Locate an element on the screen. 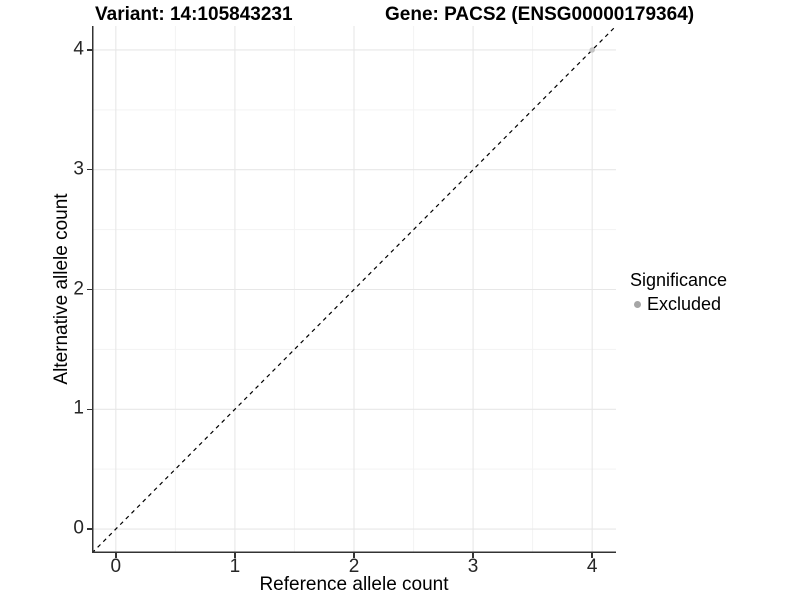 The height and width of the screenshot is (600, 800). plot-title-gene: Gene: PACS2 (ENSG00000179364) is located at coordinates (540, 14).